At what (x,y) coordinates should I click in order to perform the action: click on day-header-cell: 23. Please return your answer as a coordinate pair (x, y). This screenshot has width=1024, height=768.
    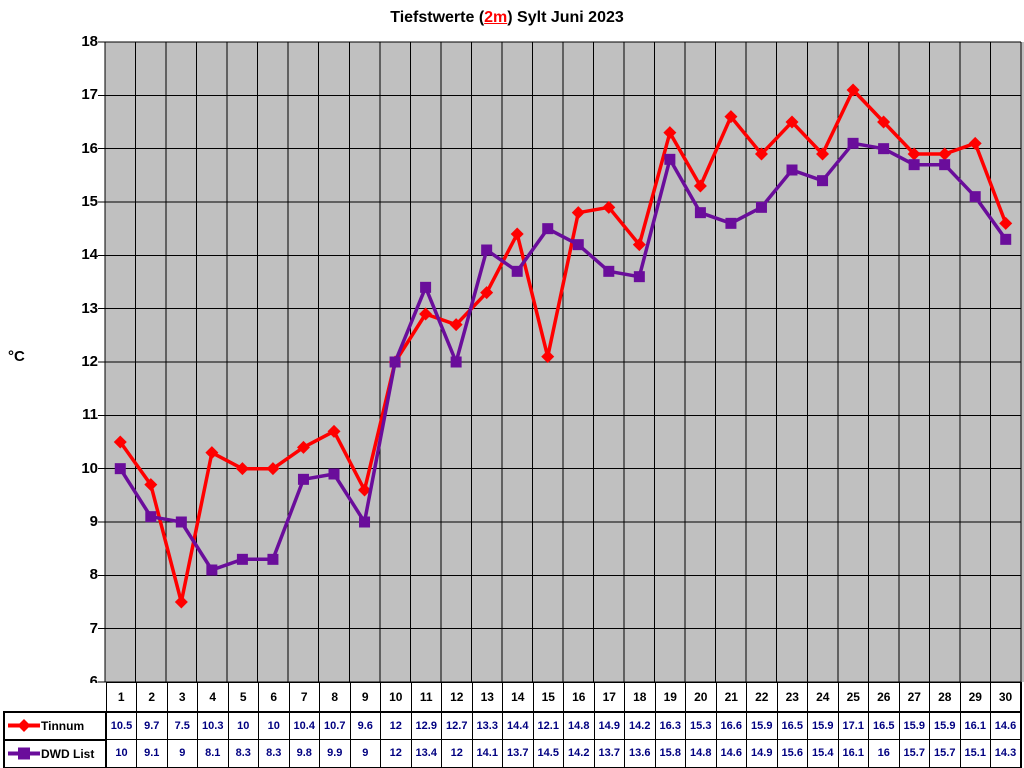
    Looking at the image, I should click on (792, 697).